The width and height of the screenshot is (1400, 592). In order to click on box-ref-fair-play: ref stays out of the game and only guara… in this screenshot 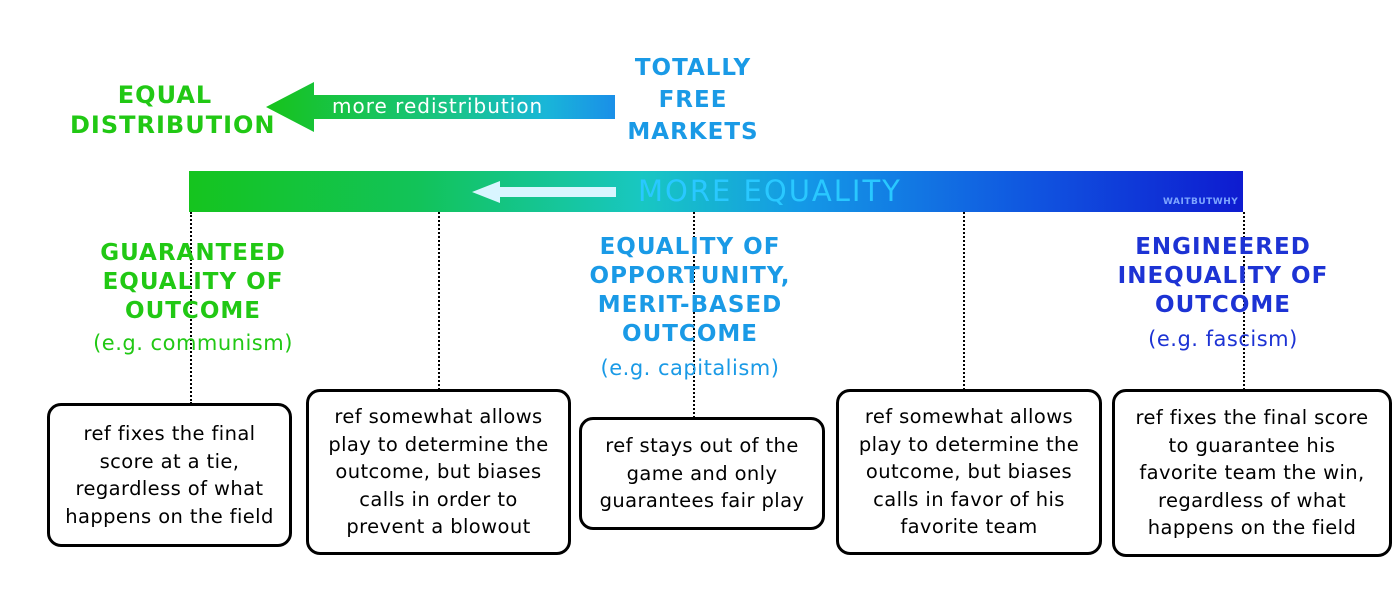, I will do `click(702, 473)`.